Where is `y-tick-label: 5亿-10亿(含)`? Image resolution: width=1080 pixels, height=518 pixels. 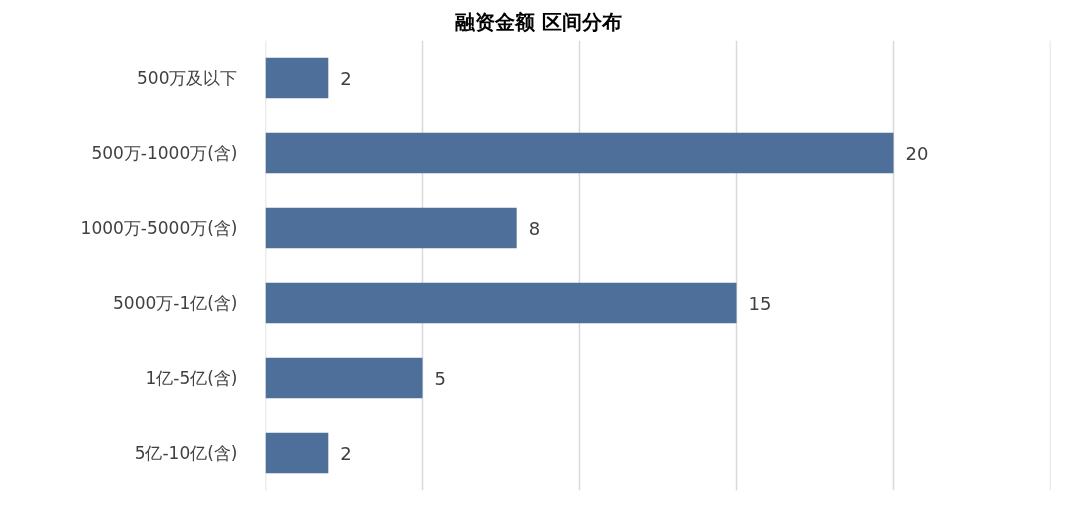
y-tick-label: 5亿-10亿(含) is located at coordinates (186, 453).